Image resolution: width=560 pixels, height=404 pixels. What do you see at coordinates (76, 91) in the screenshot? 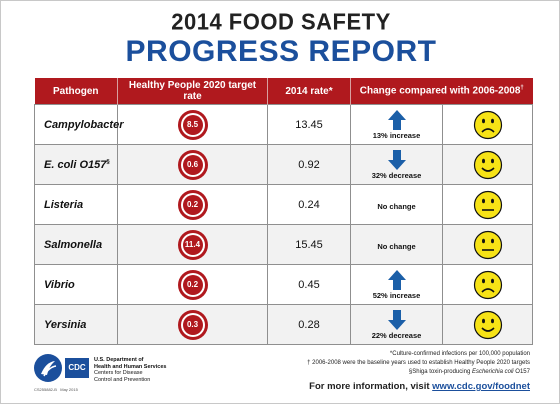
I see `column-header-pathogen: Pathogen` at bounding box center [76, 91].